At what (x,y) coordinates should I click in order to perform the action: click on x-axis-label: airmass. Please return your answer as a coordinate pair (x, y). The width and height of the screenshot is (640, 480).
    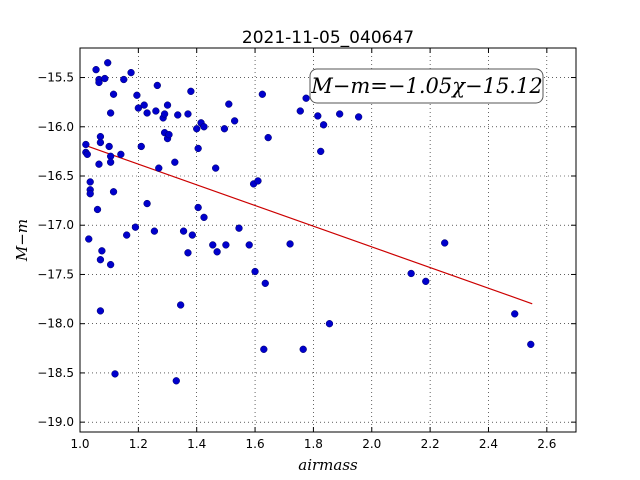
    Looking at the image, I should click on (328, 465).